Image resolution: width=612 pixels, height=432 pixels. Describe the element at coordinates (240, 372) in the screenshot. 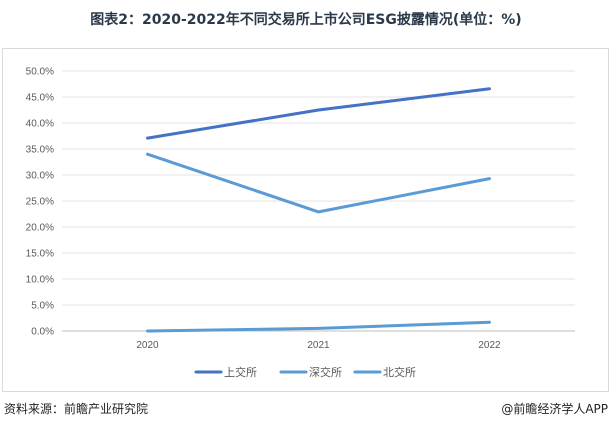

I see `legend-label: 上交所` at that location.